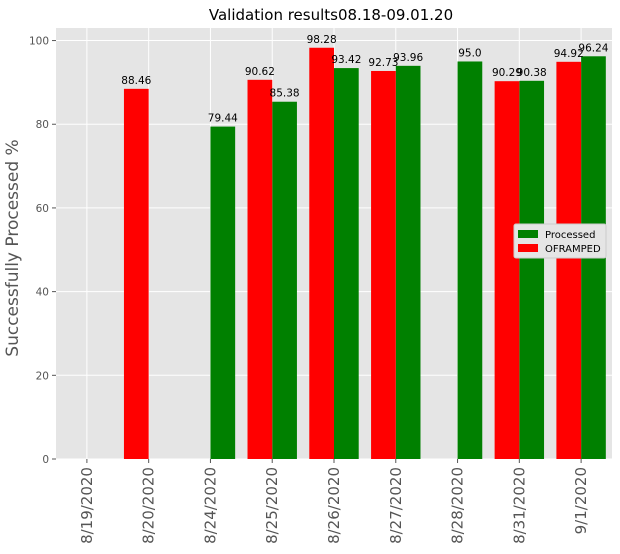  Describe the element at coordinates (136, 81) in the screenshot. I see `data-label-oframped-1: 88.46` at that location.